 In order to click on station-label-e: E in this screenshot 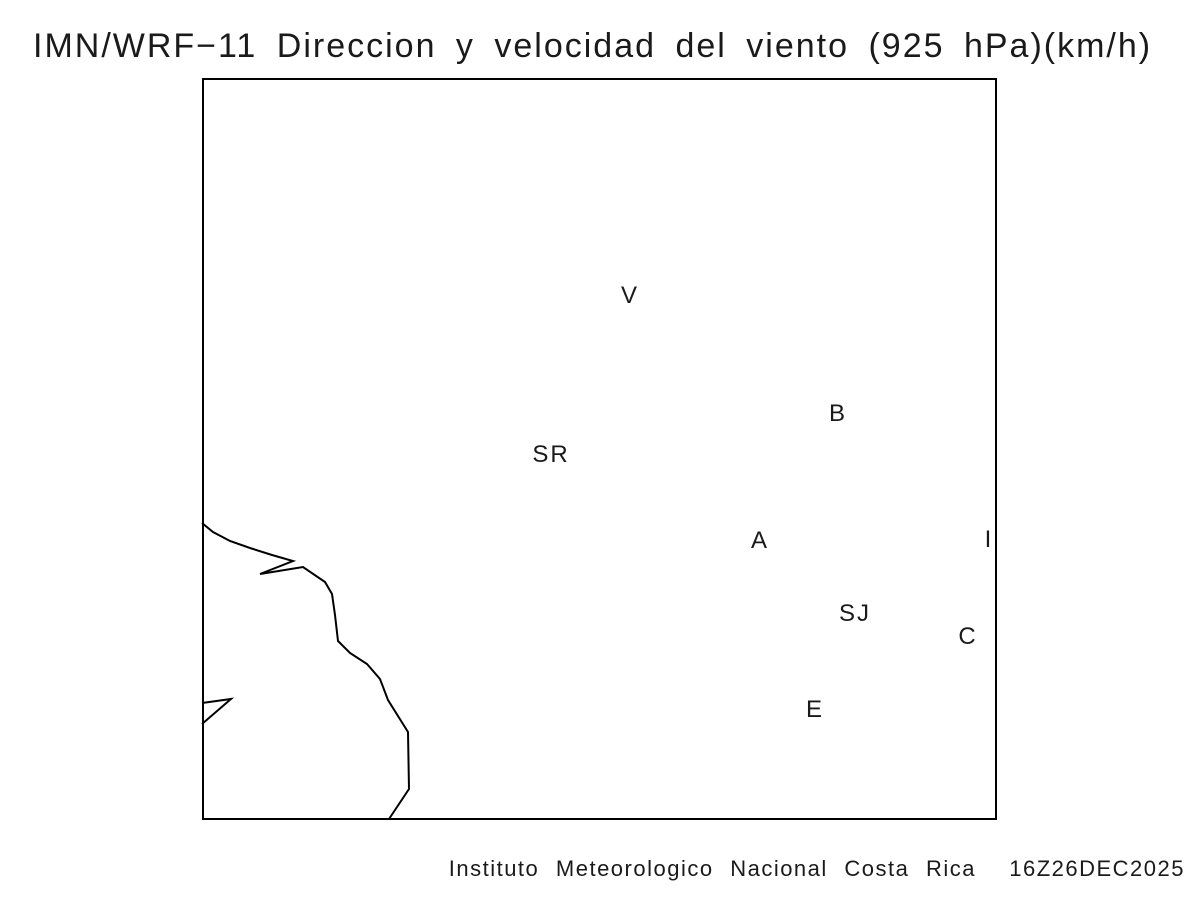, I will do `click(815, 709)`.